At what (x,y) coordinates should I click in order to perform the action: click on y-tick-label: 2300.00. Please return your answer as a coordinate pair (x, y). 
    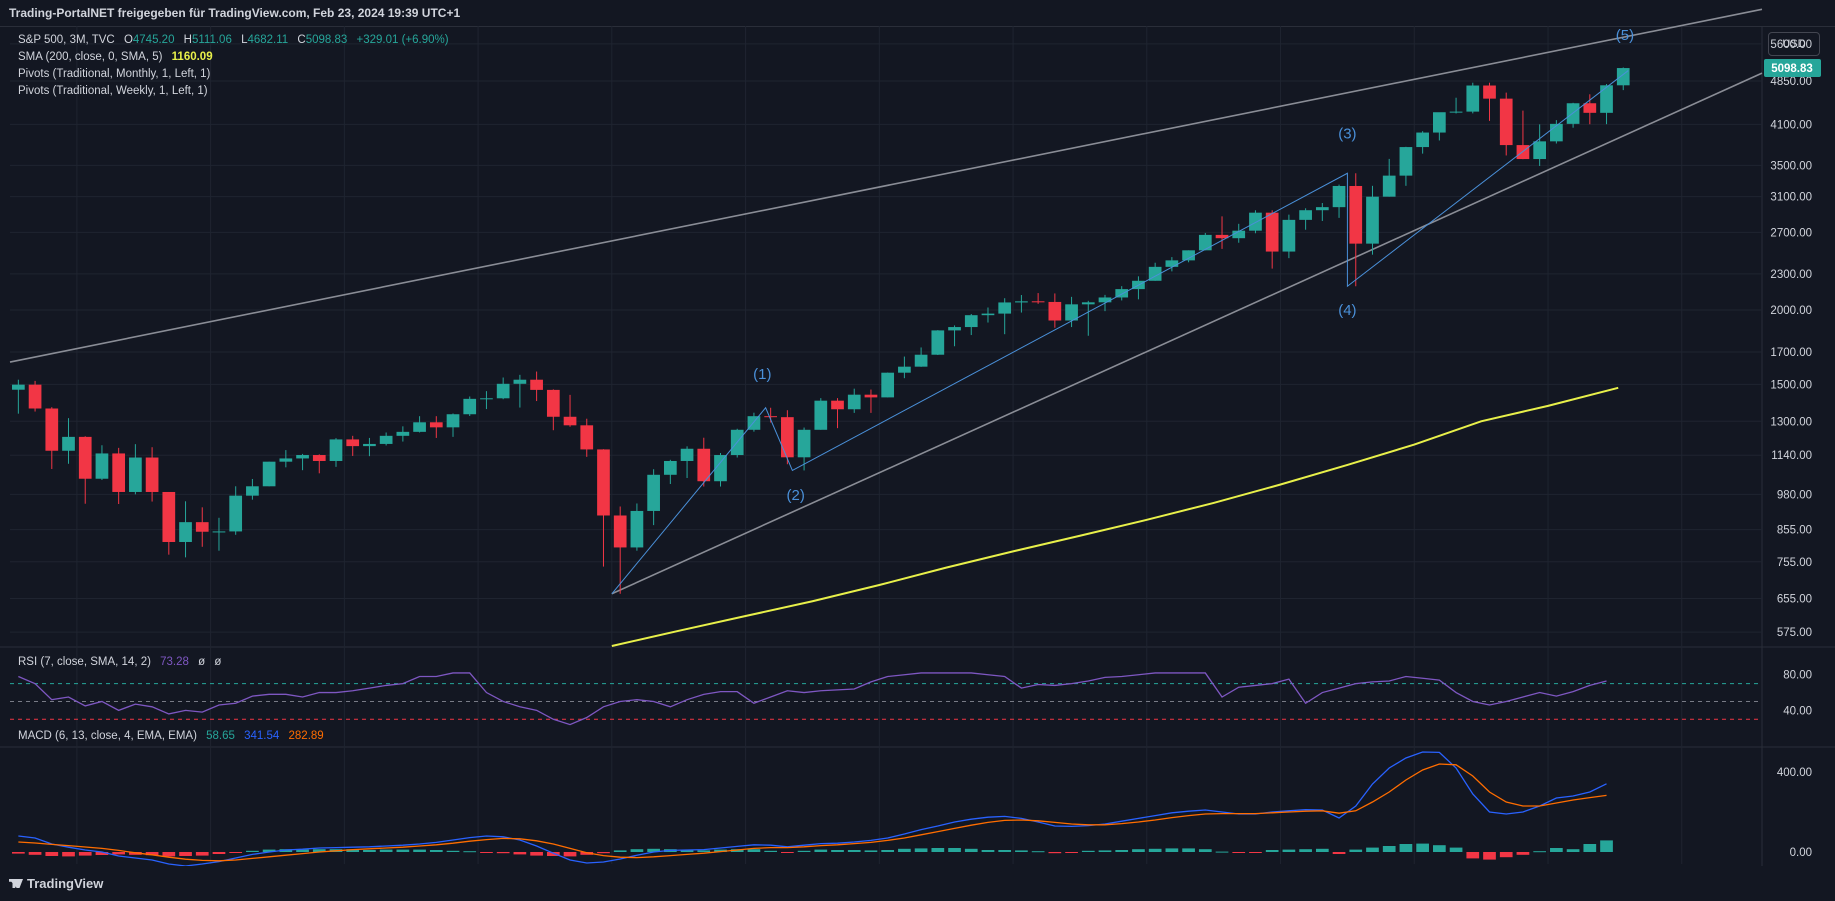
    Looking at the image, I should click on (1791, 275).